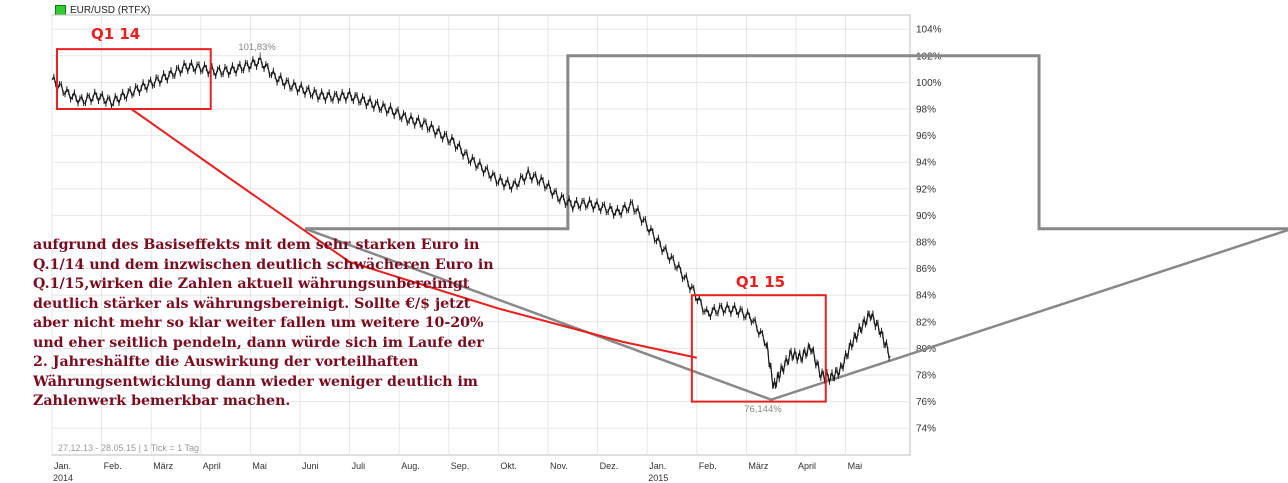 The height and width of the screenshot is (483, 1288). Describe the element at coordinates (929, 83) in the screenshot. I see `y-tick-label: 100%` at that location.